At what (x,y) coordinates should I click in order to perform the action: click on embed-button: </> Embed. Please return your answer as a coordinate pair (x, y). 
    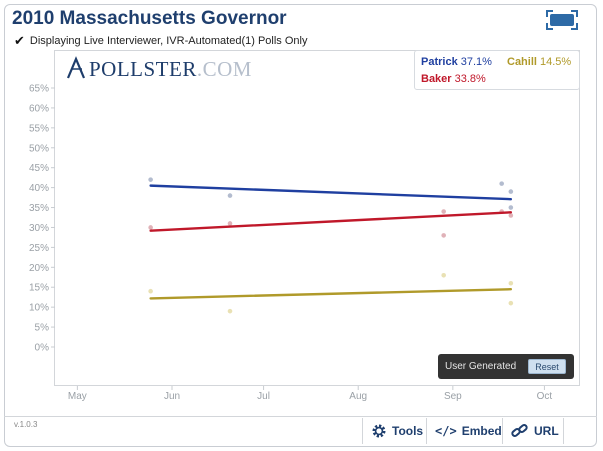
    Looking at the image, I should click on (464, 431).